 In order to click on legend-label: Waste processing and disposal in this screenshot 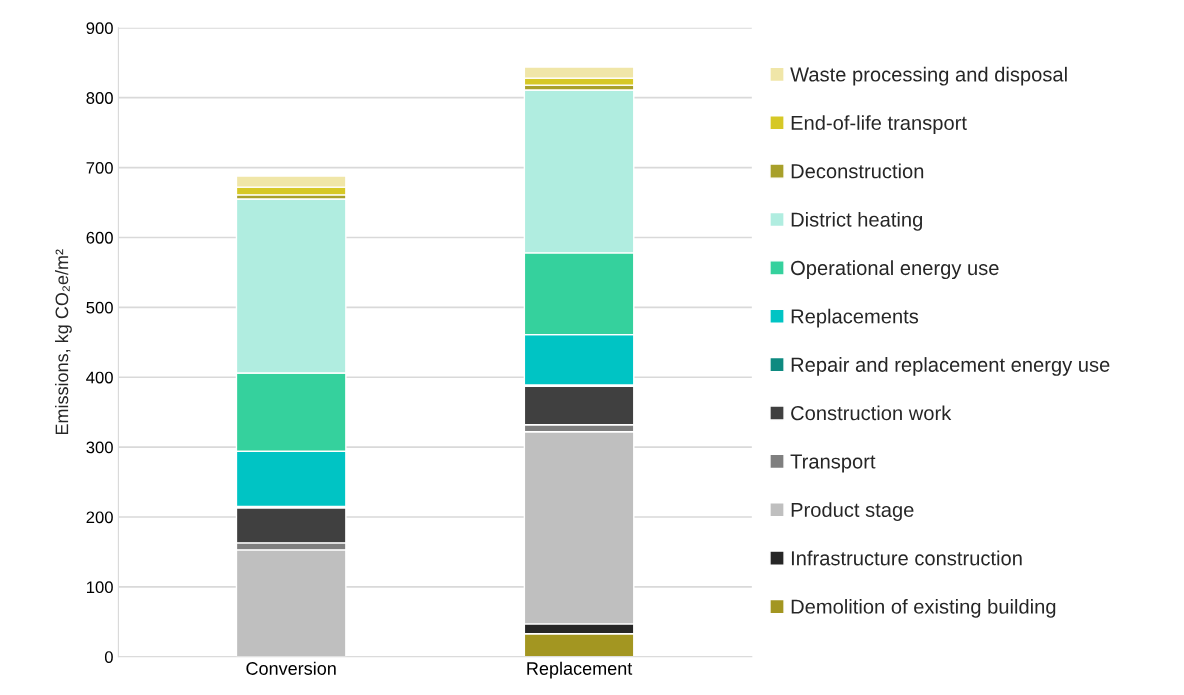, I will do `click(928, 76)`.